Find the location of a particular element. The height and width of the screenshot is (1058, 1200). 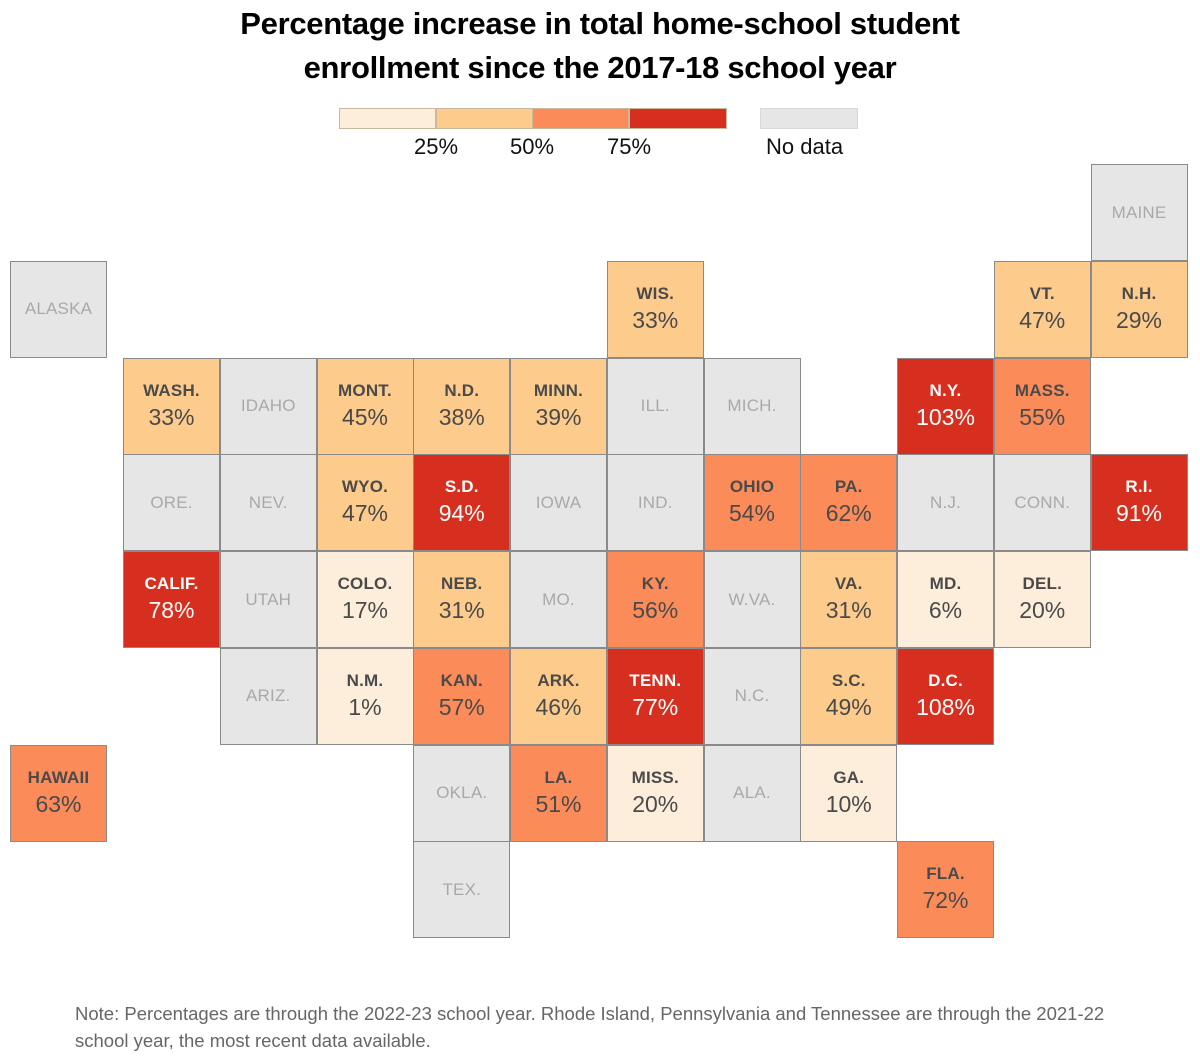

state-label: KY. is located at coordinates (655, 583).